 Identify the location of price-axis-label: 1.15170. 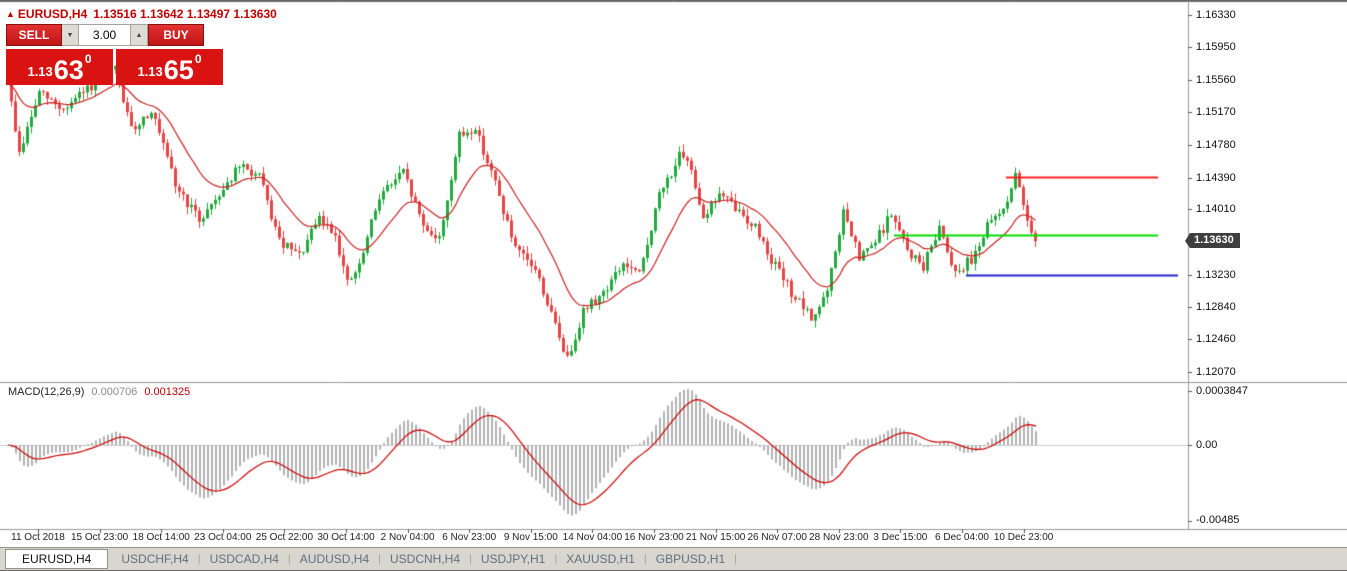
(1216, 112).